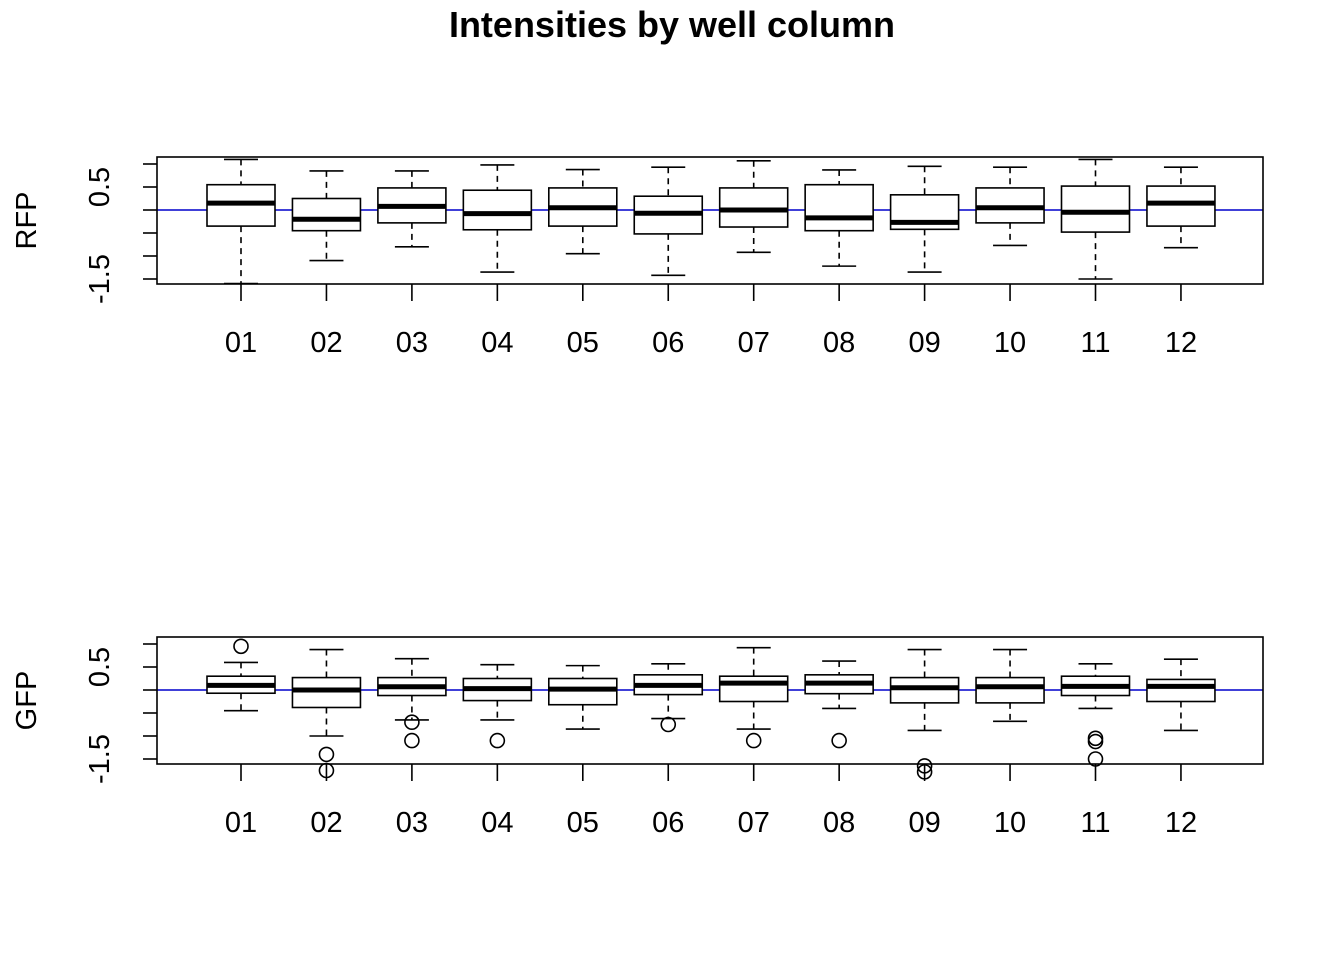 The height and width of the screenshot is (960, 1344). What do you see at coordinates (672, 24) in the screenshot?
I see `chart-title: Intensities by well column` at bounding box center [672, 24].